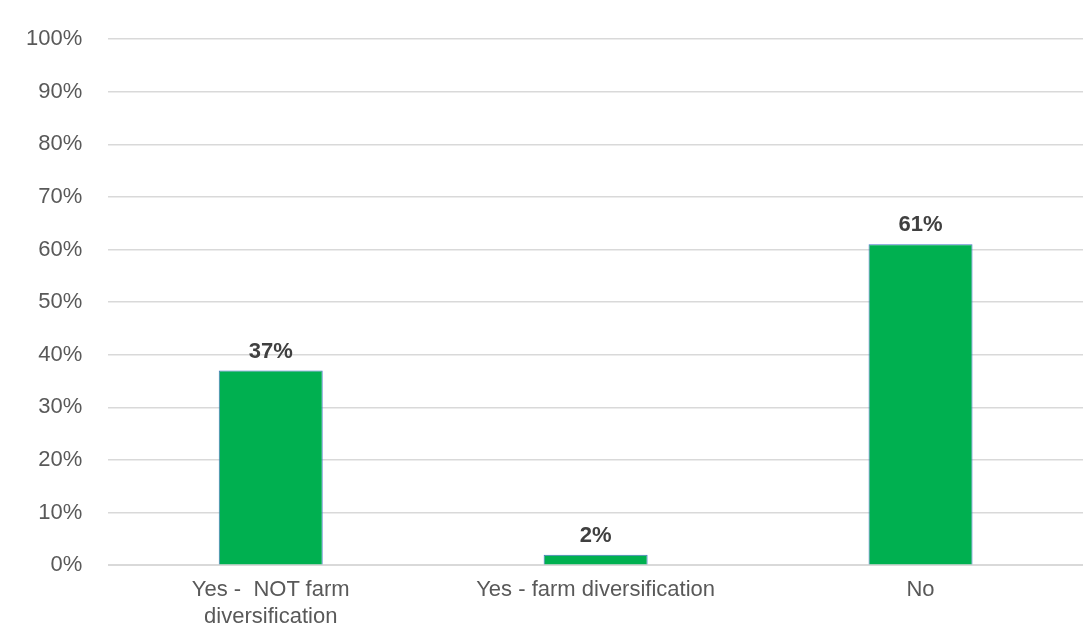 The height and width of the screenshot is (642, 1083). I want to click on x-tick-label: Yes - farm diversification, so click(596, 589).